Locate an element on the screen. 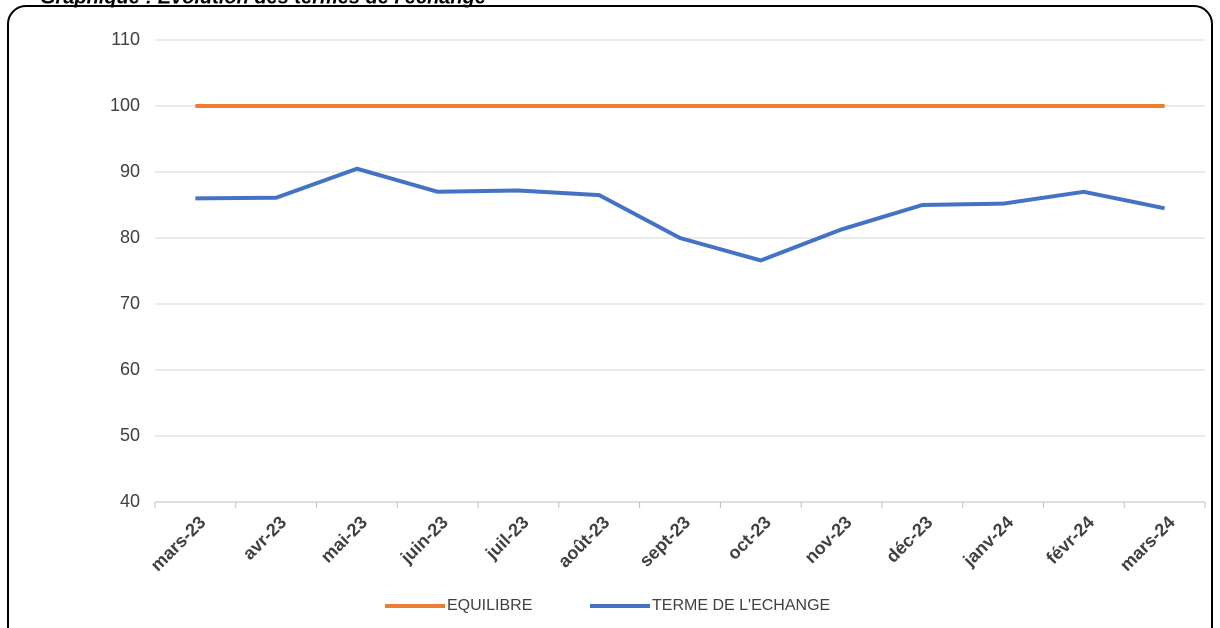  x-tick-label: juil-23 is located at coordinates (507, 538).